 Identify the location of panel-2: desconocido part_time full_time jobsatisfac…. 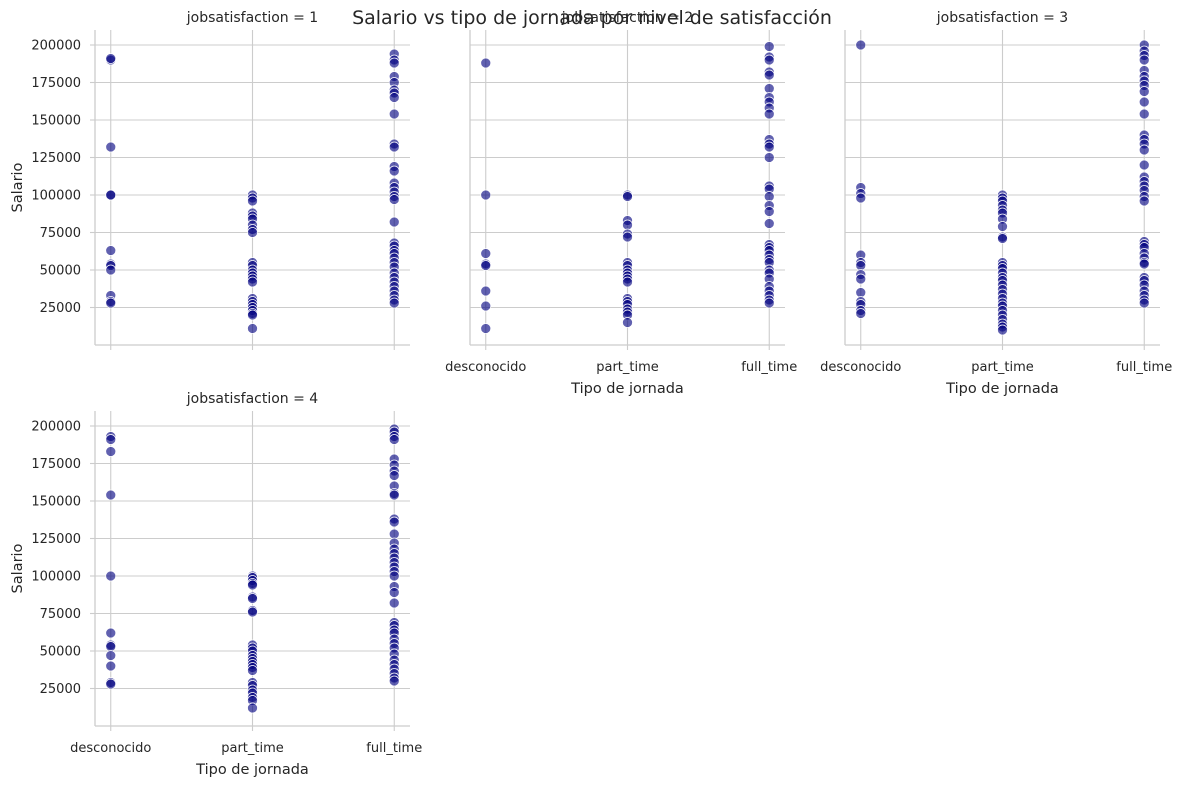
(621, 203).